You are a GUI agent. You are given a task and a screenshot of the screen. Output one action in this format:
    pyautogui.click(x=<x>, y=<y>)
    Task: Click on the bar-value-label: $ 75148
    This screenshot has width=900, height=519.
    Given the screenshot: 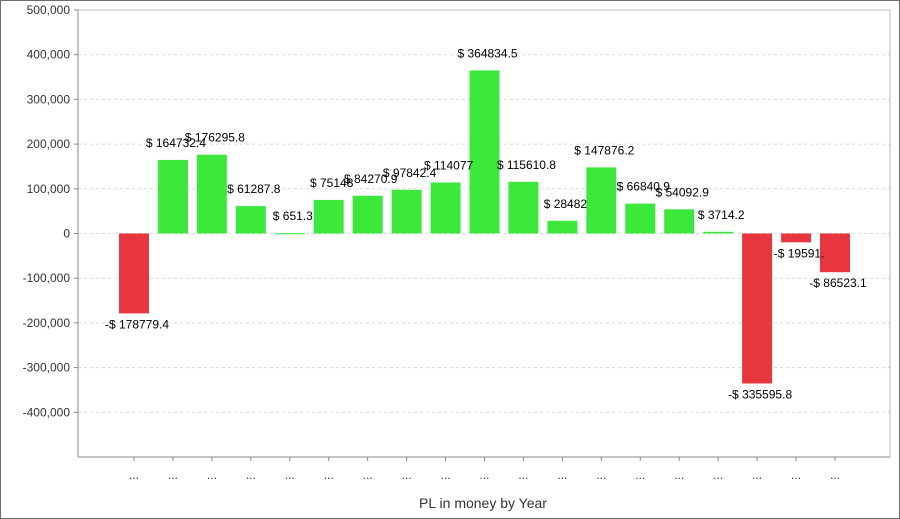 What is the action you would take?
    pyautogui.click(x=332, y=183)
    